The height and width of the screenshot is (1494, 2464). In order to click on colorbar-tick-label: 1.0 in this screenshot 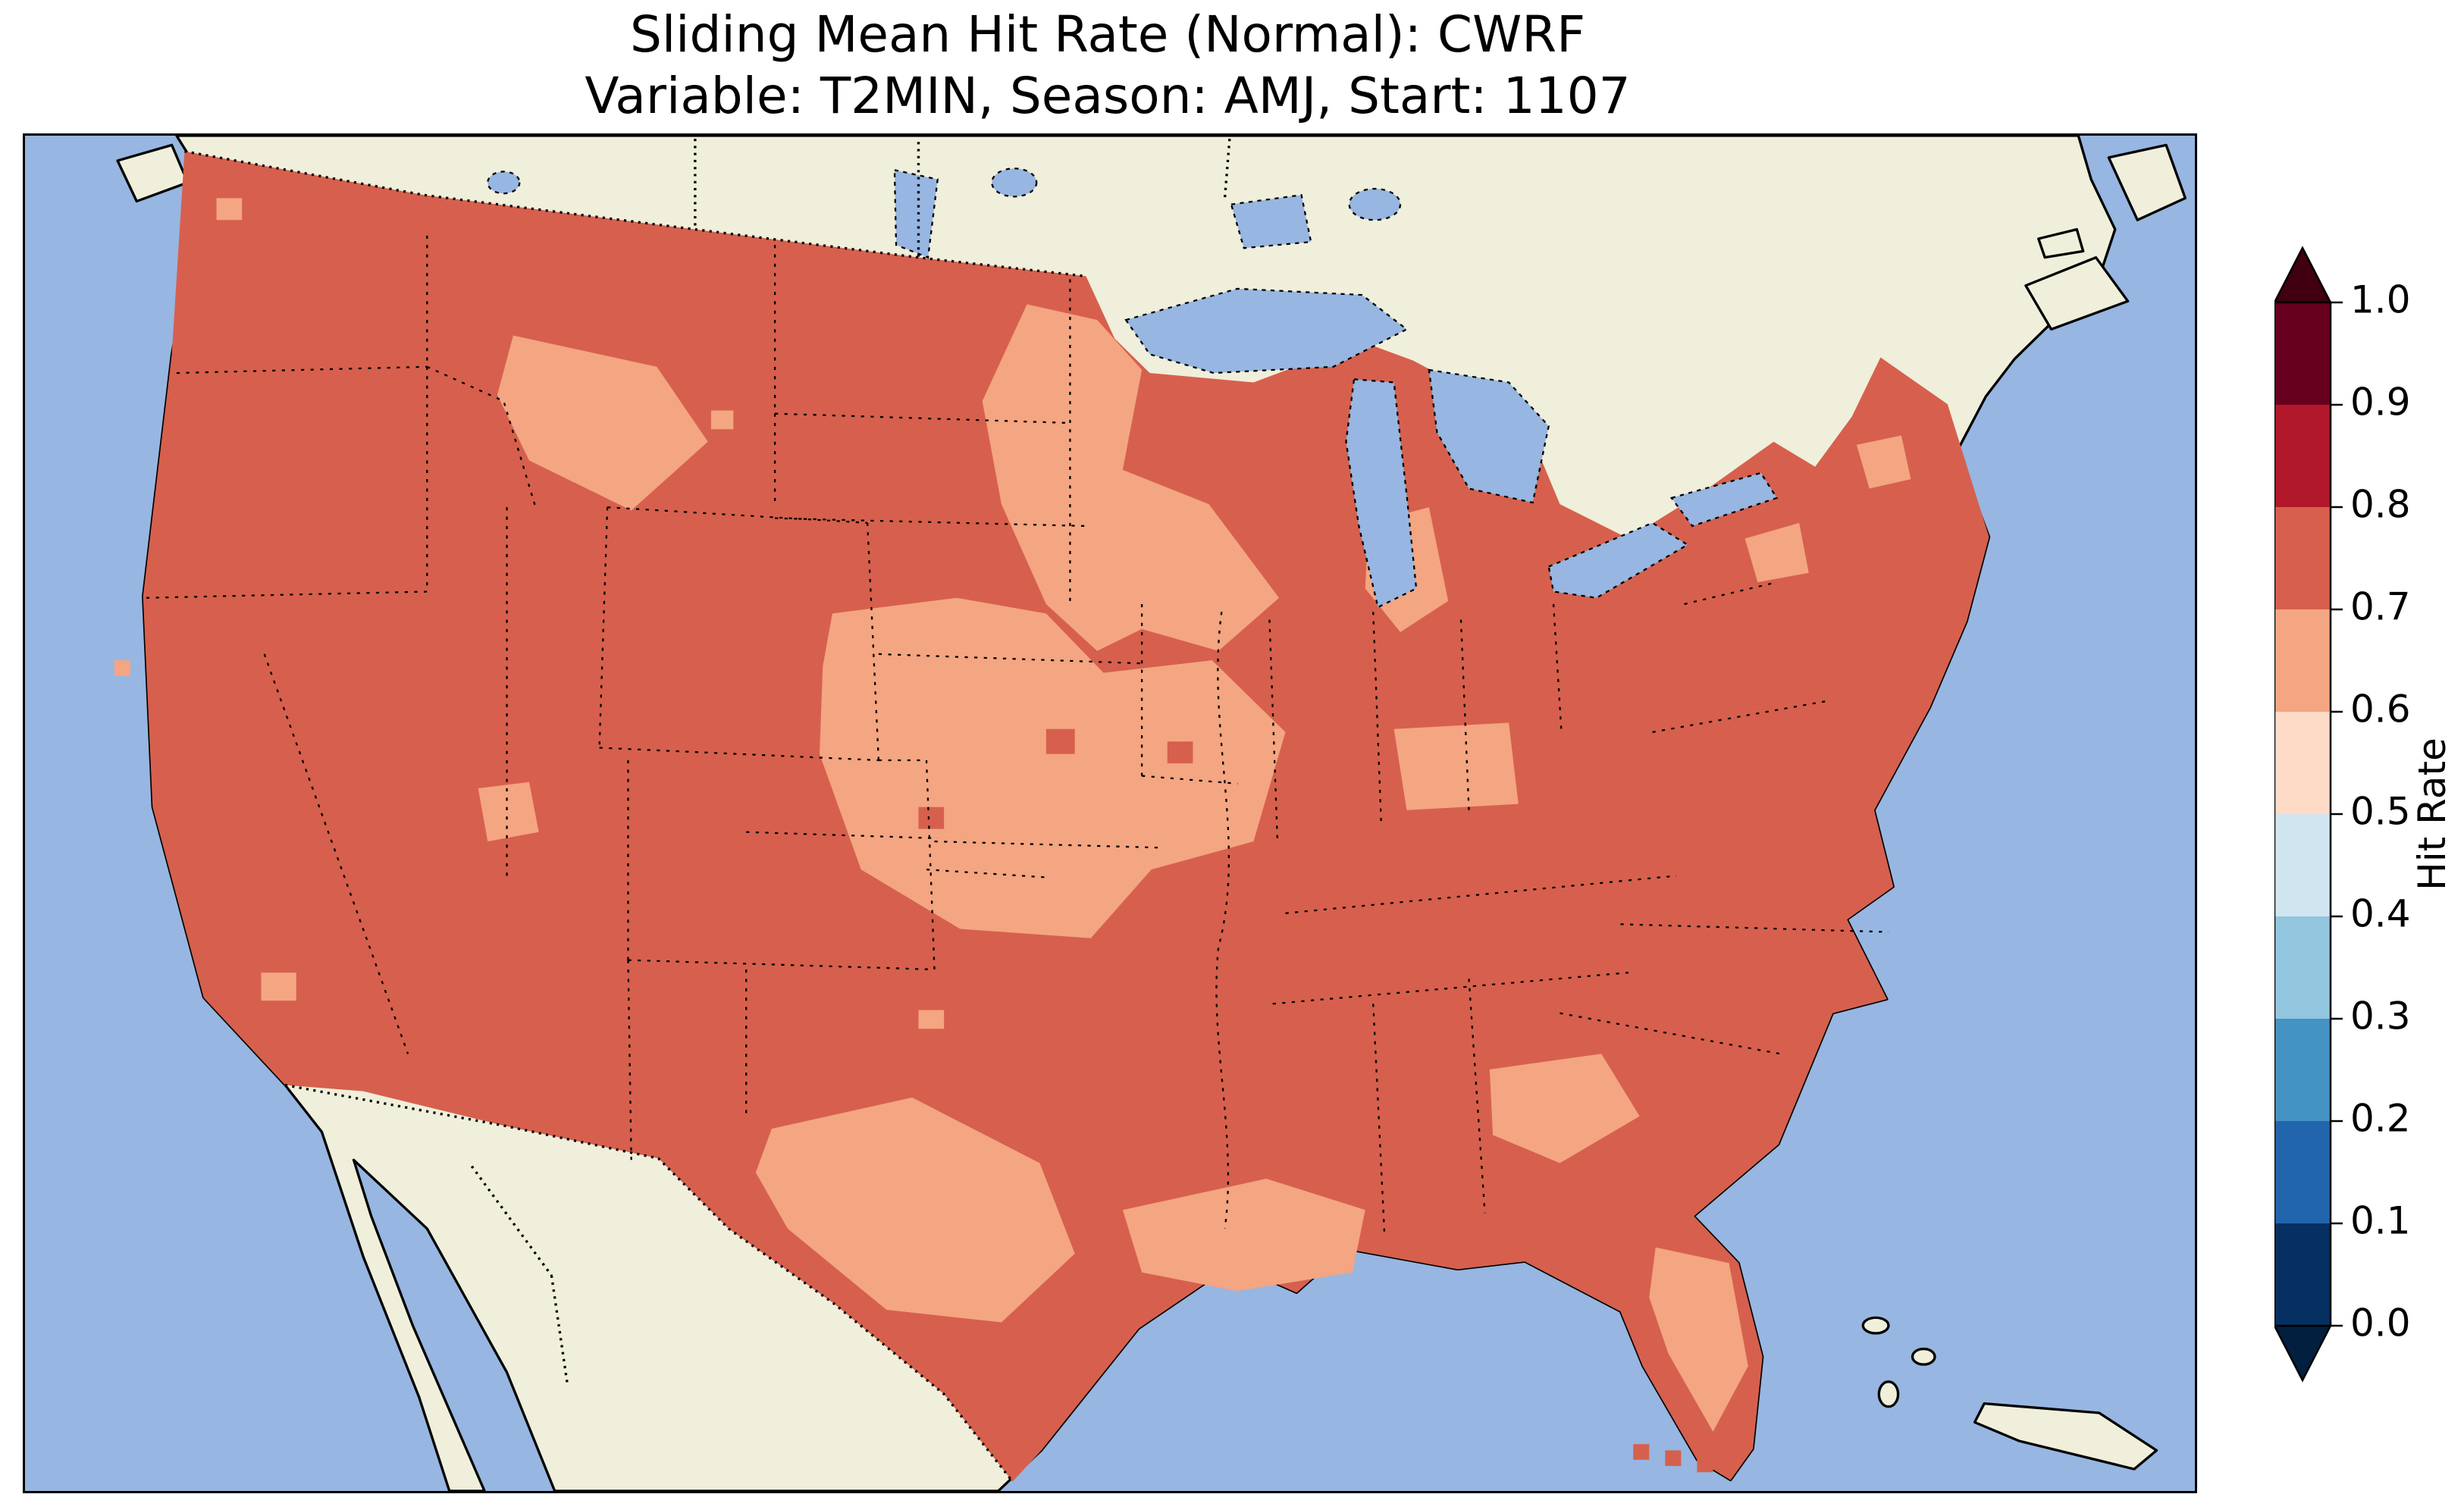, I will do `click(2381, 300)`.